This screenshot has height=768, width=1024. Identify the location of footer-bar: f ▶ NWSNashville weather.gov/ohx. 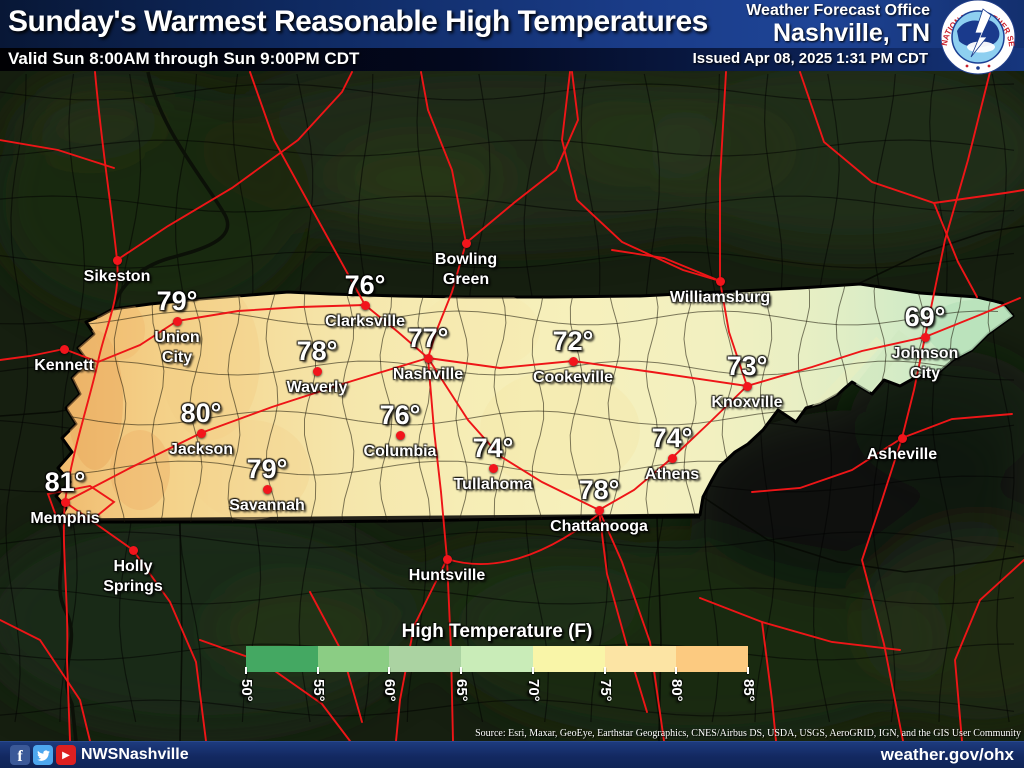
(512, 754).